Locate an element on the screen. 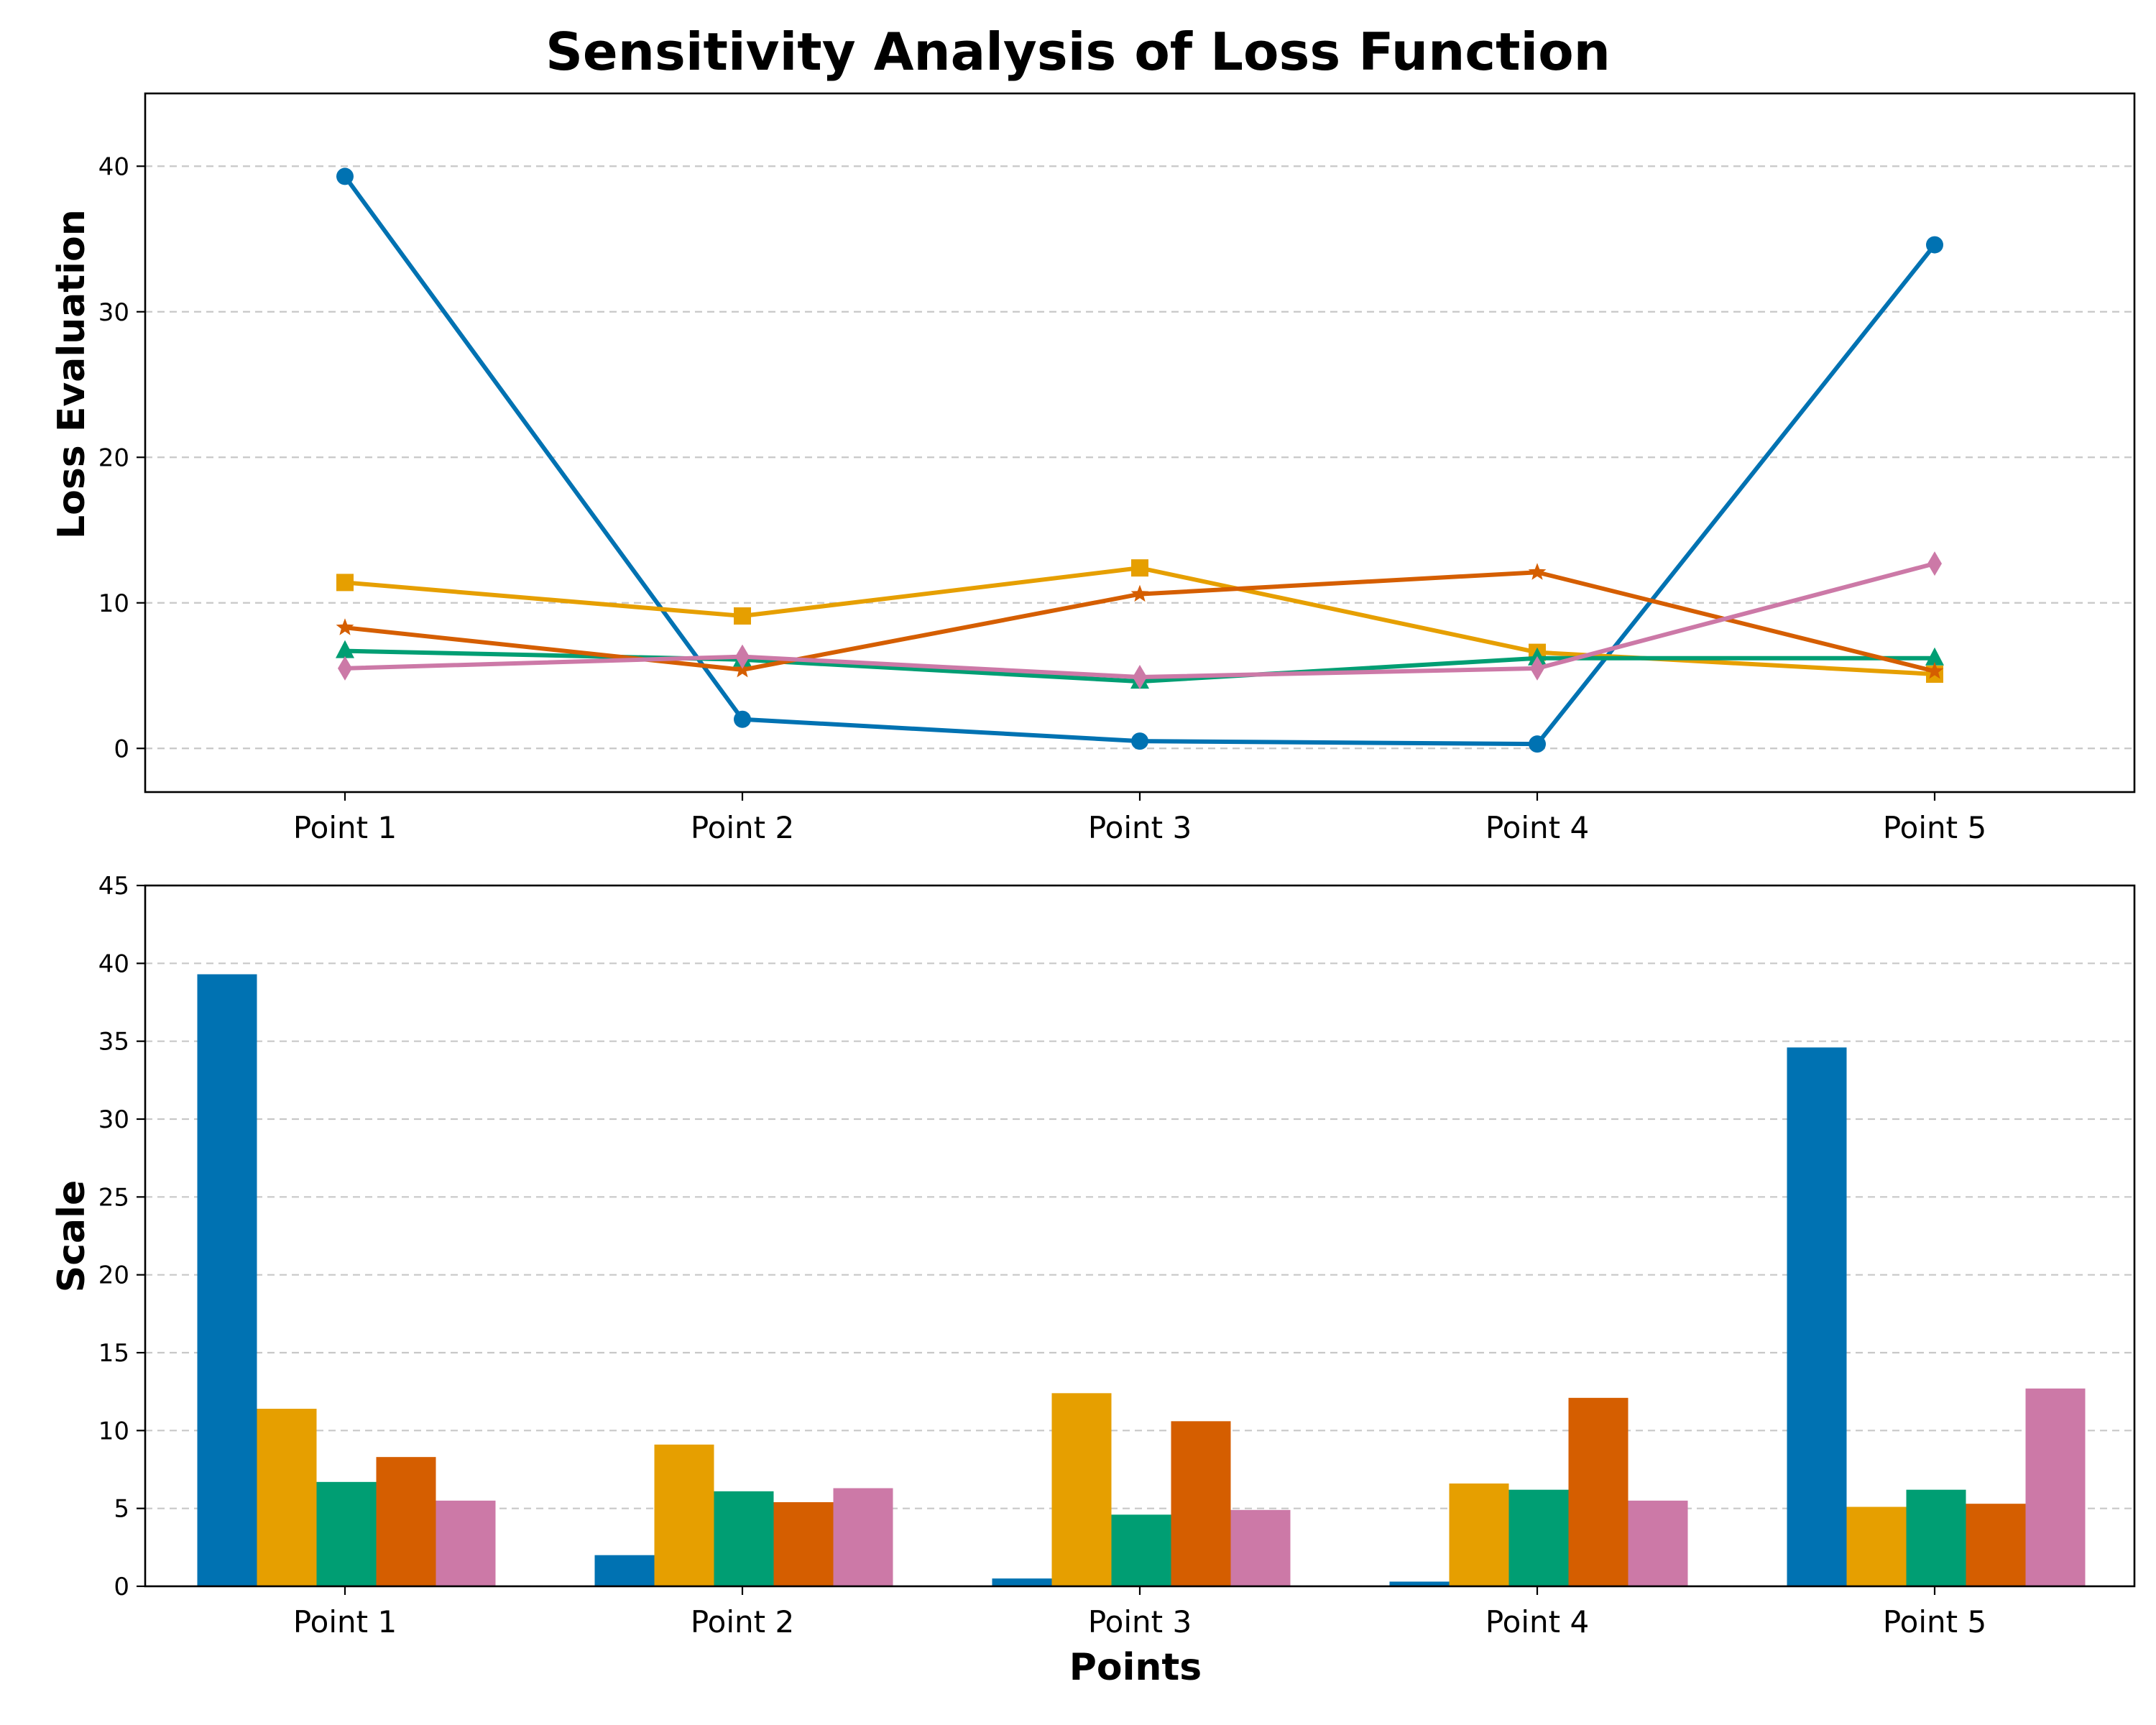  y-tick-label: 45 is located at coordinates (113, 886).